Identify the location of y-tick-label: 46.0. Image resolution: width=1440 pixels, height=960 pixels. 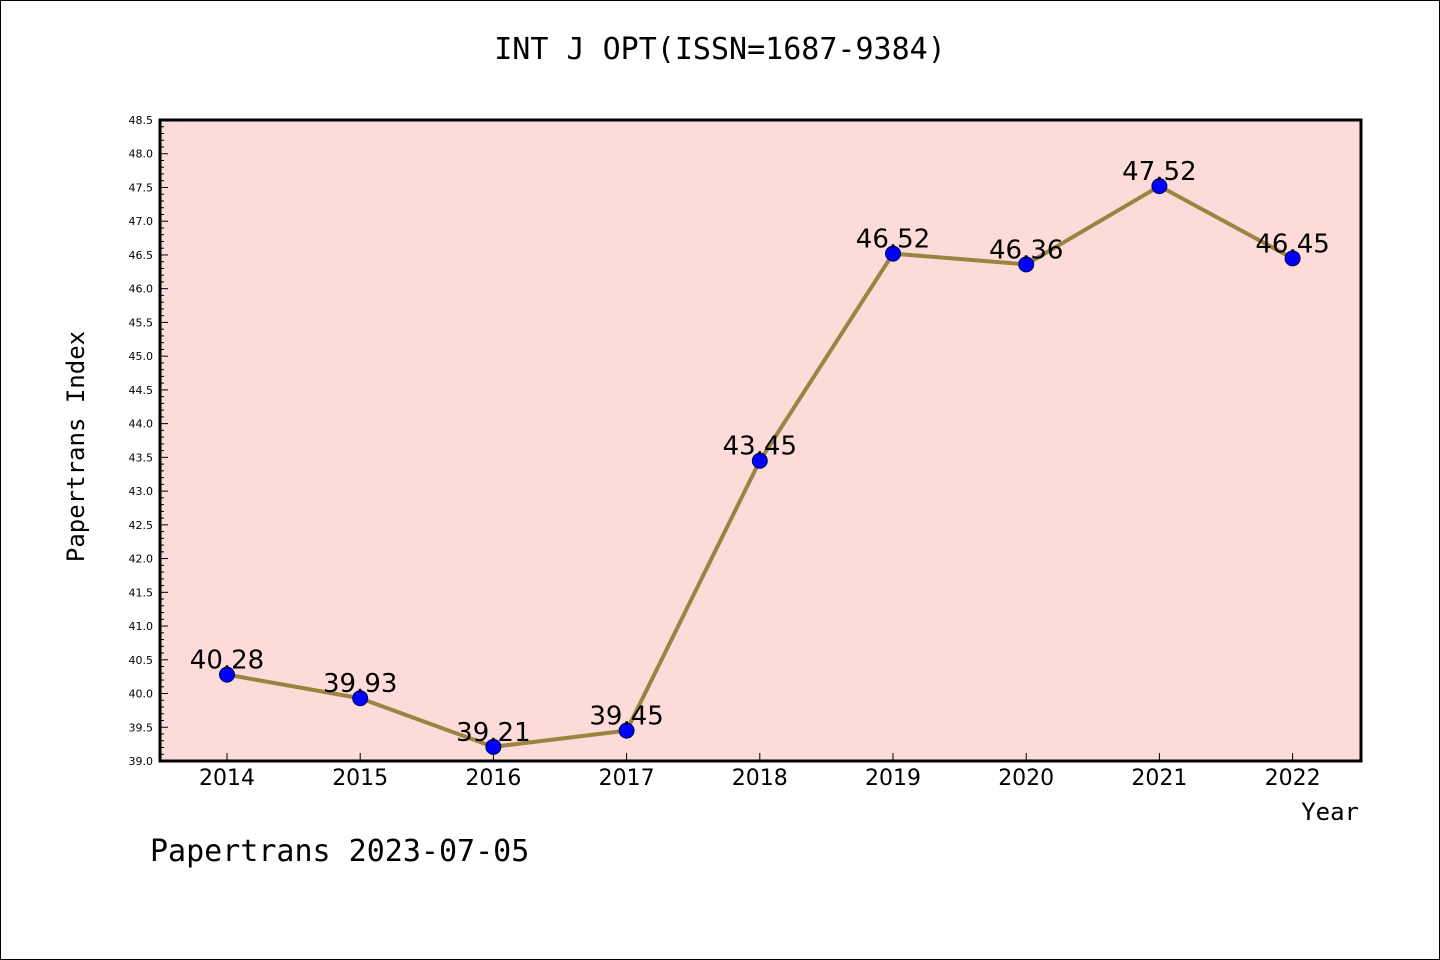
(141, 289).